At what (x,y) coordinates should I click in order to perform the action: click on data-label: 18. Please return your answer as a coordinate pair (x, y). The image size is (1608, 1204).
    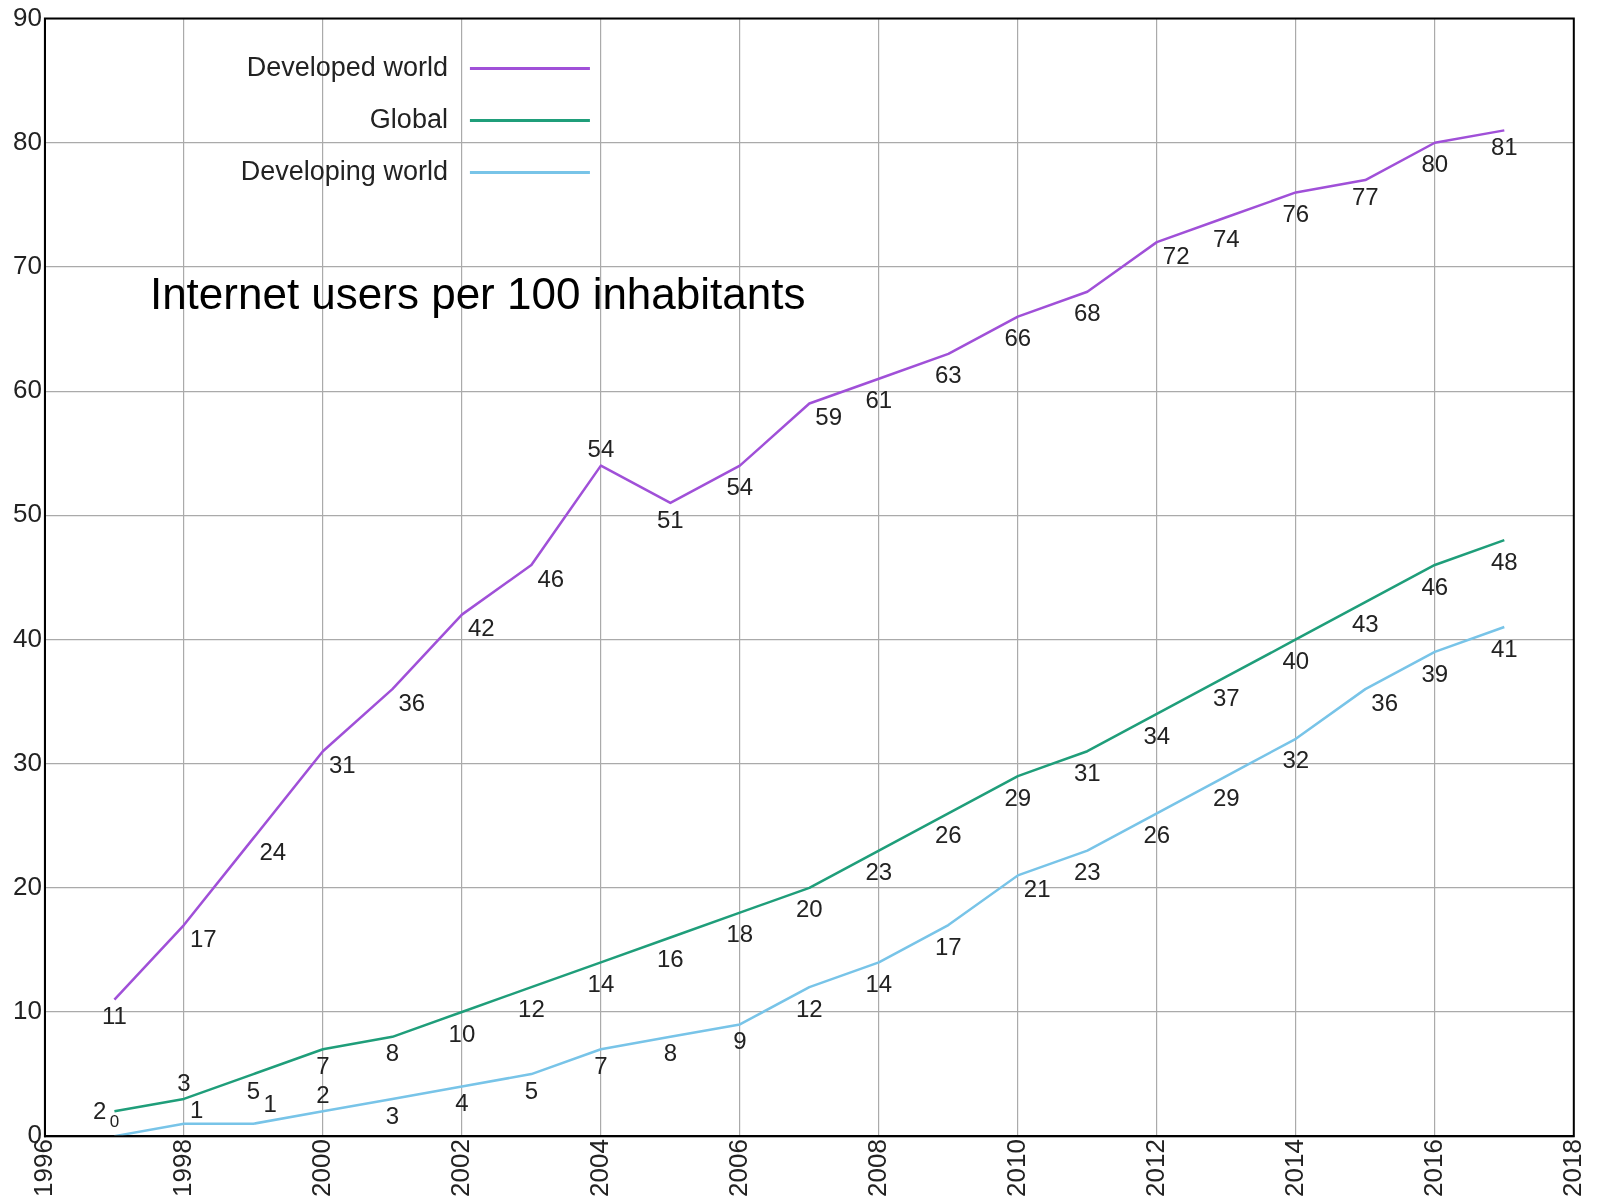
    Looking at the image, I should click on (740, 934).